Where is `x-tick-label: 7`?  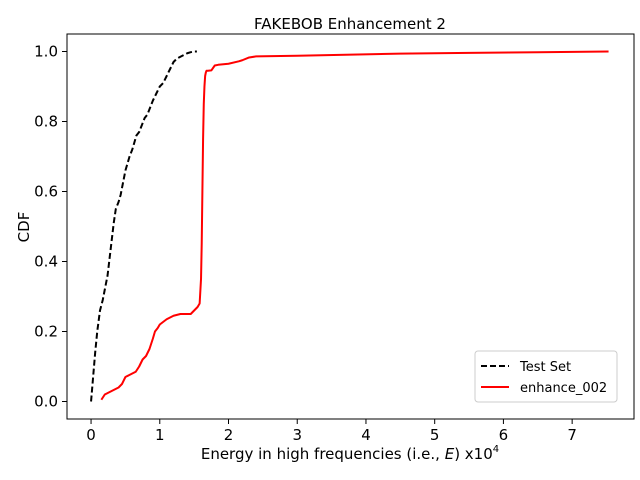 x-tick-label: 7 is located at coordinates (572, 435).